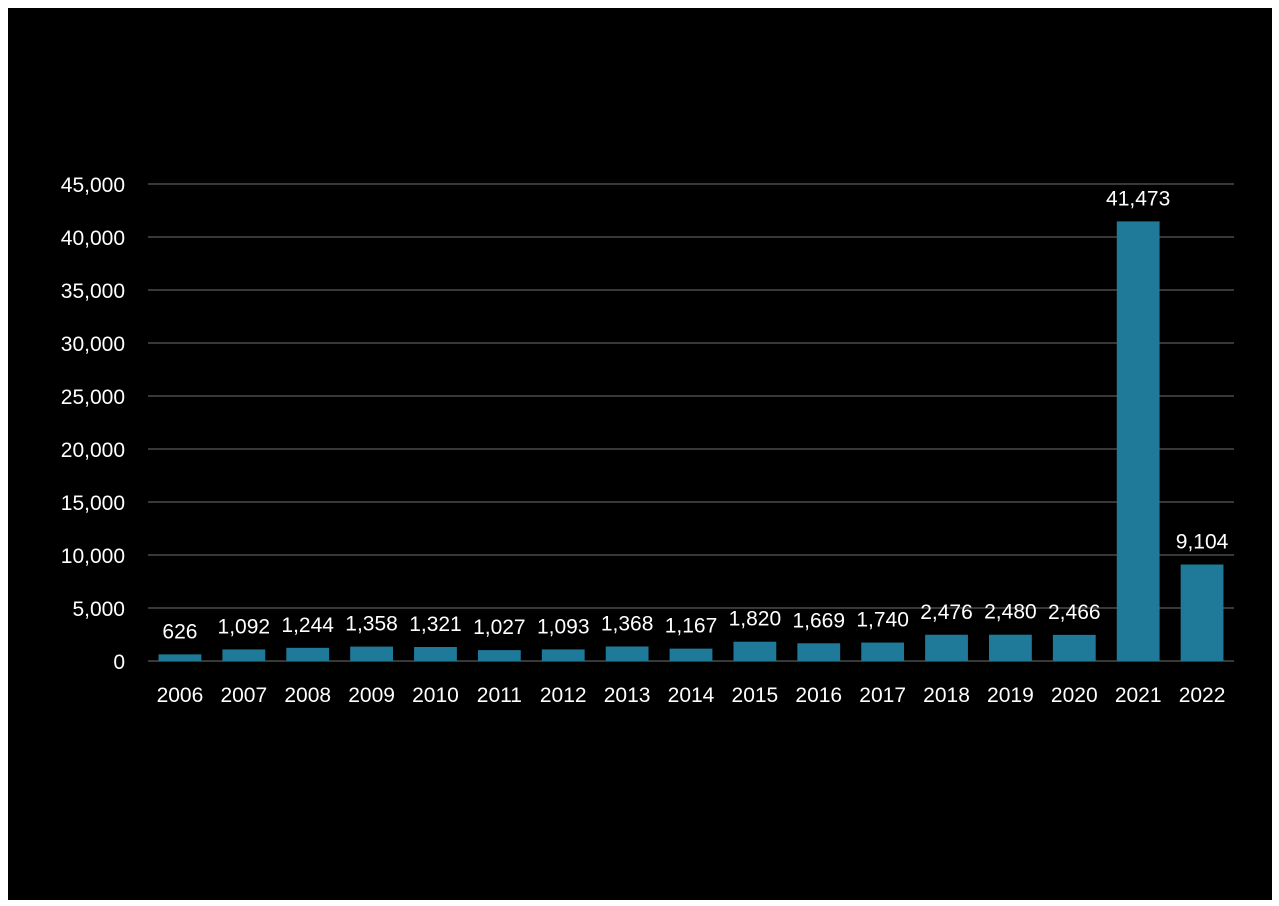 This screenshot has height=906, width=1279. What do you see at coordinates (371, 624) in the screenshot?
I see `data-label: 1,358` at bounding box center [371, 624].